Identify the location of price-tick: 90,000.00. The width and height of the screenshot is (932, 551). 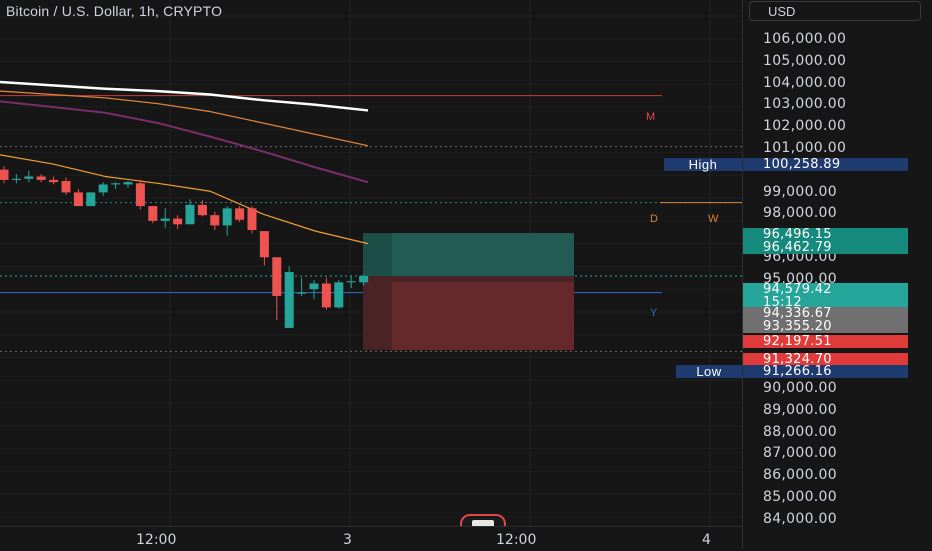
(800, 388).